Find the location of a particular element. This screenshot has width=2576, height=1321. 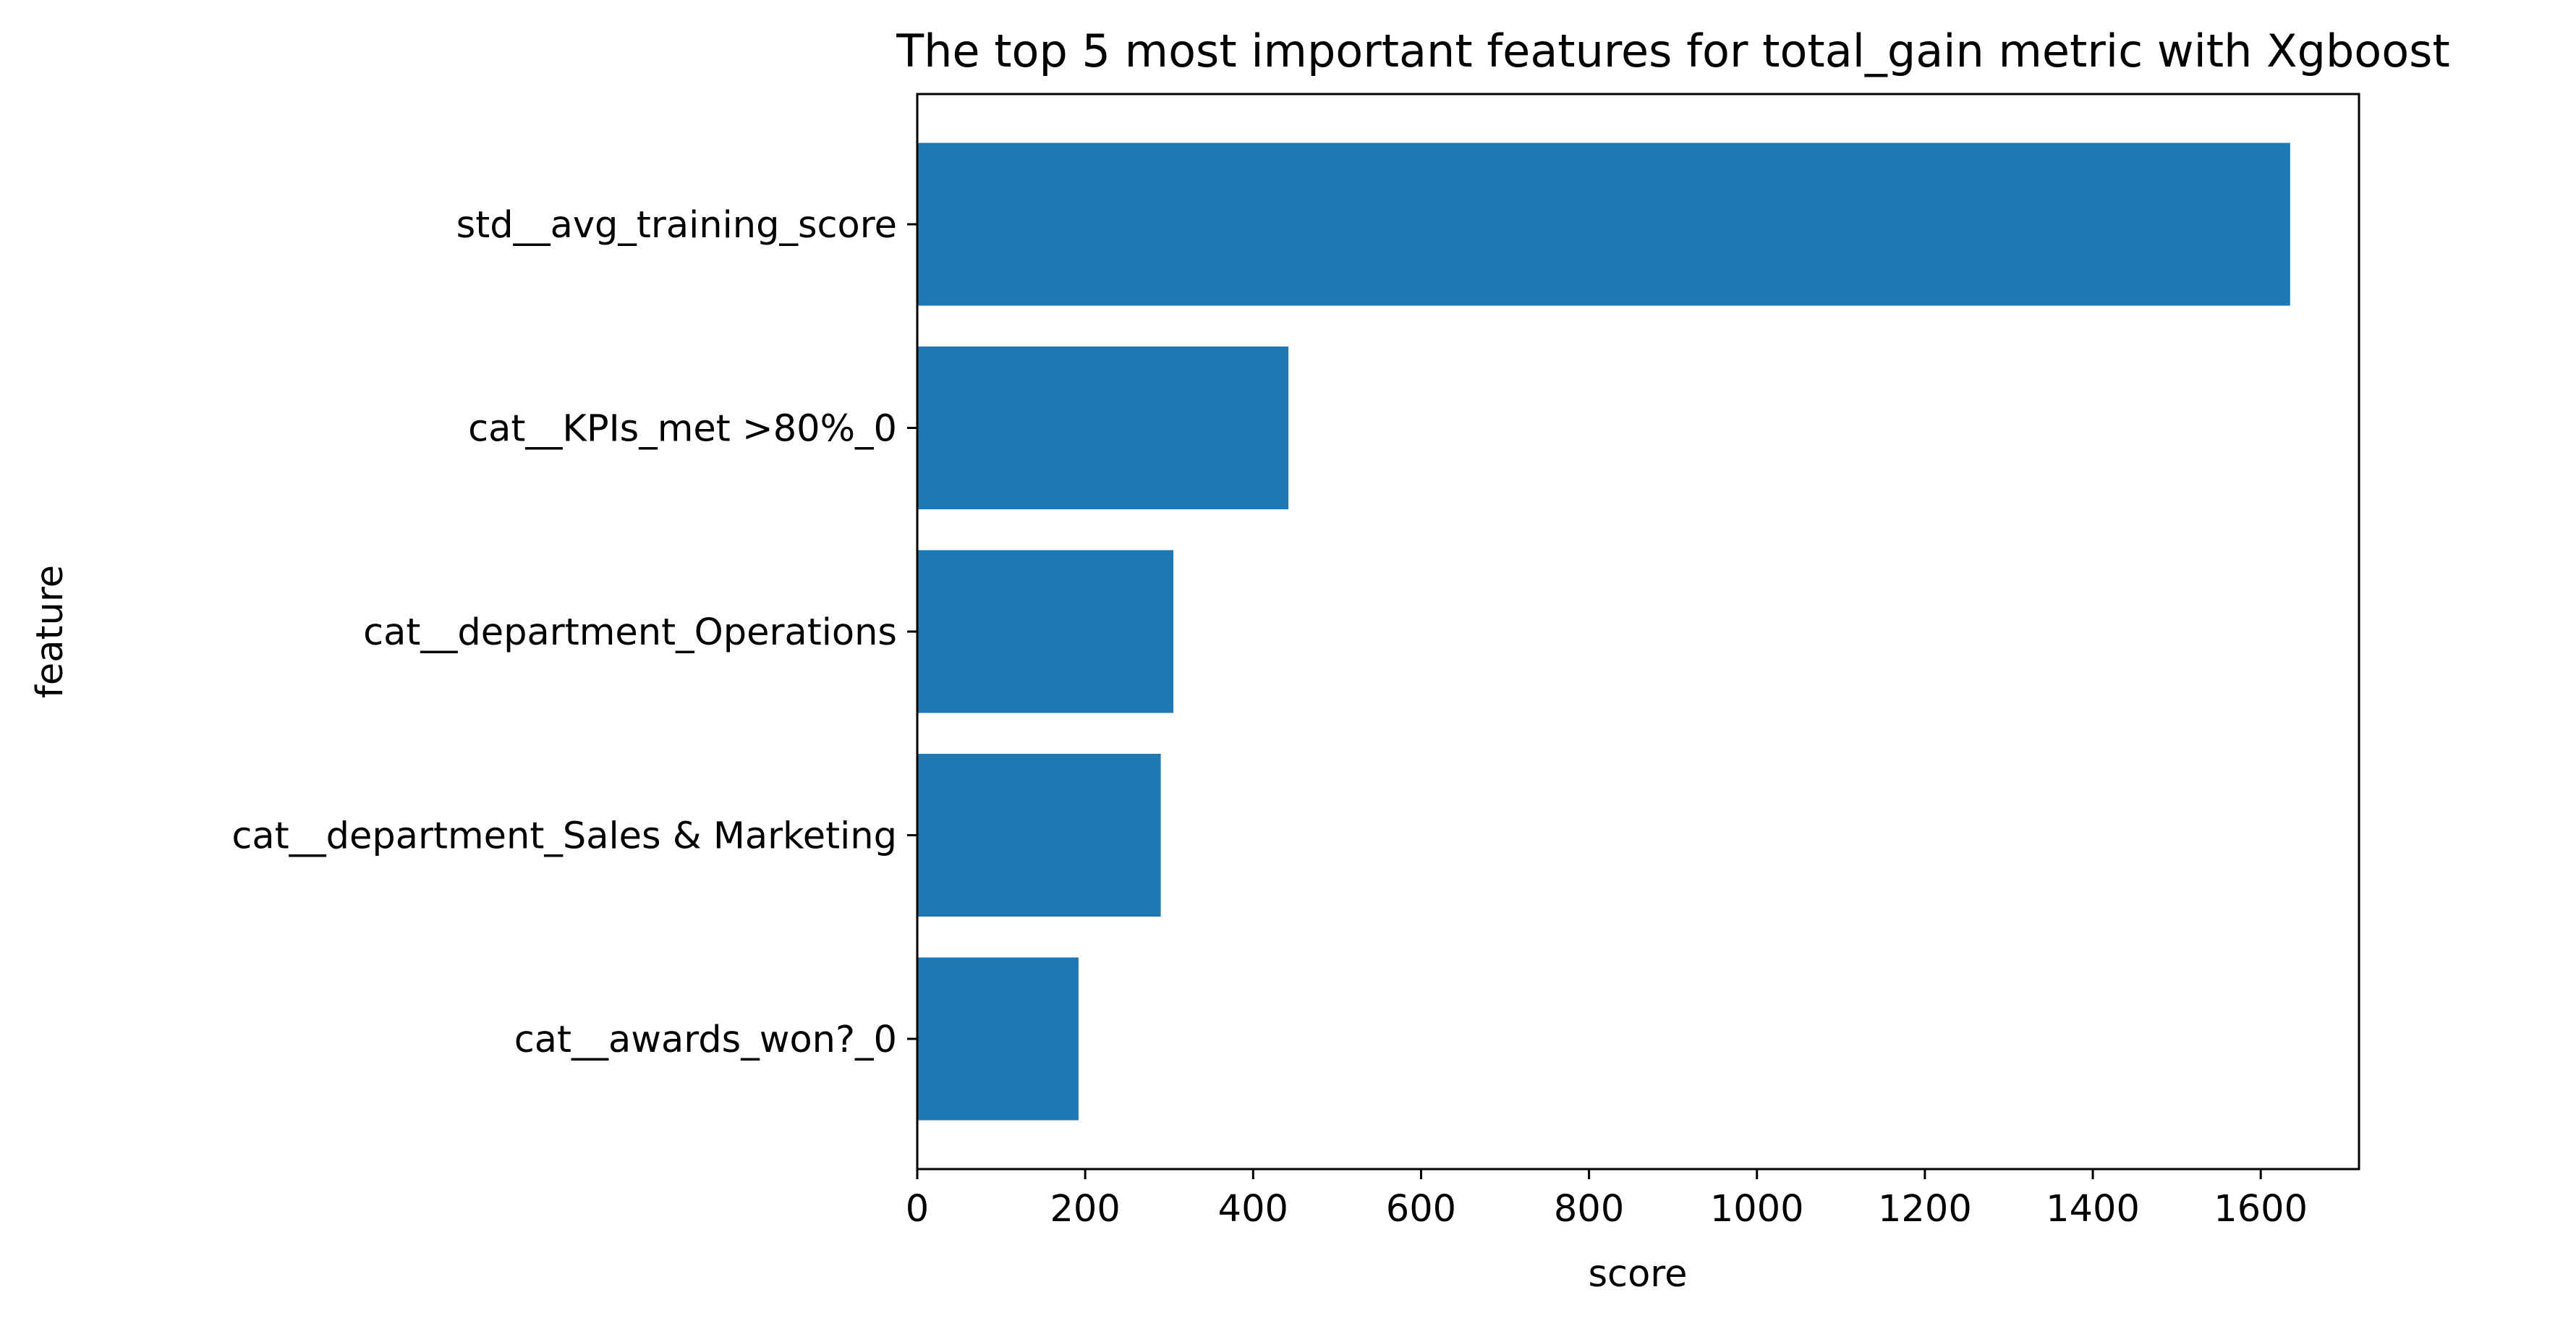

x-tick-label: 200 is located at coordinates (1085, 1209).